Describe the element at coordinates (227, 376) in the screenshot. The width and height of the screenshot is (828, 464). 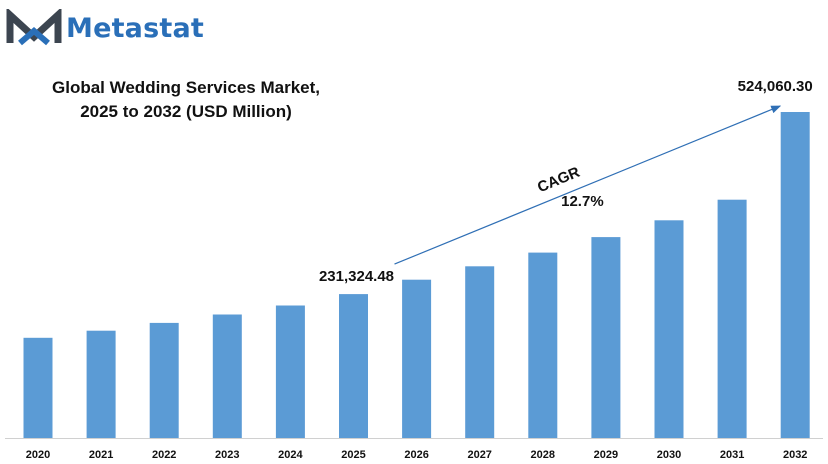
I see `bar-2023` at that location.